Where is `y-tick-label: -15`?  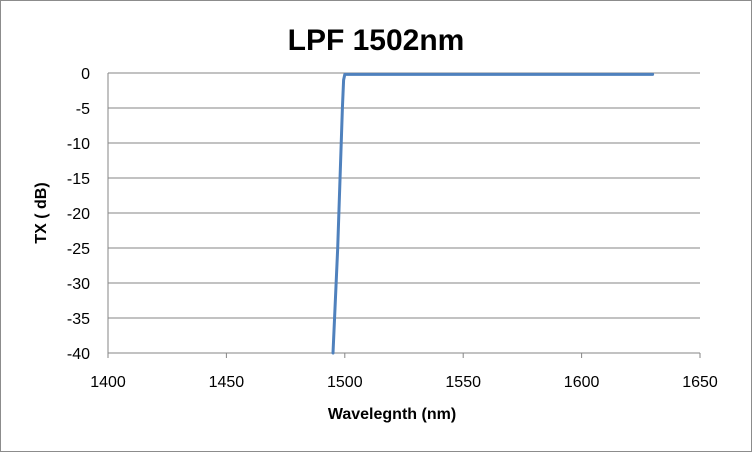 y-tick-label: -15 is located at coordinates (78, 179).